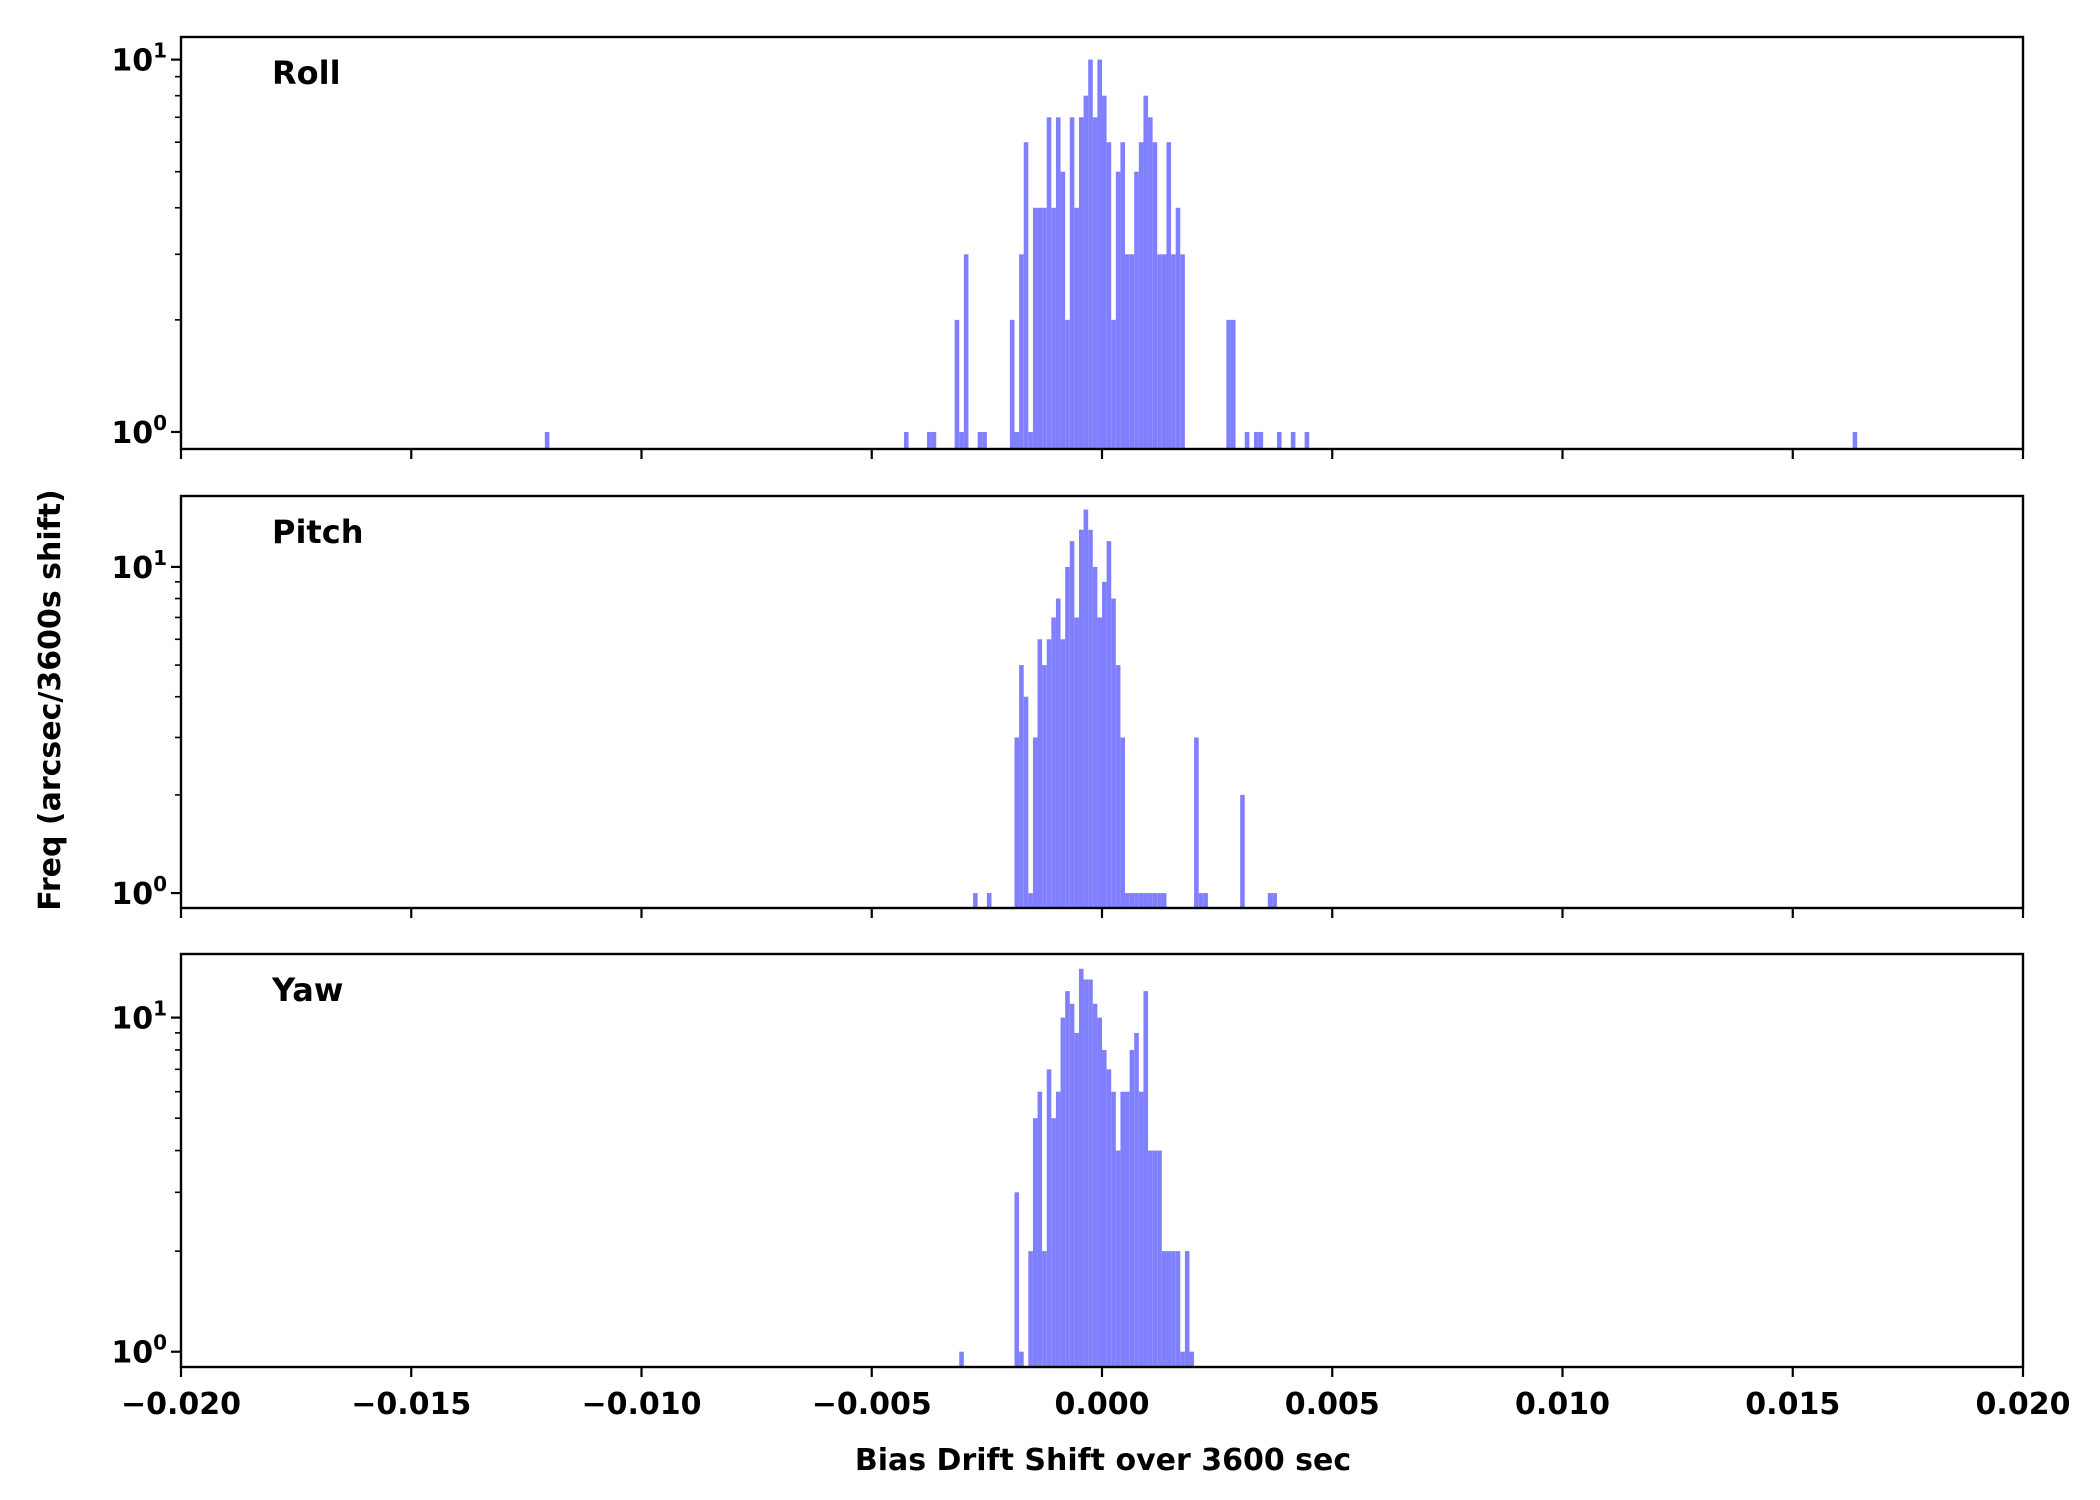 The height and width of the screenshot is (1500, 2100). I want to click on x-tick-label: 0.020, so click(2023, 1404).